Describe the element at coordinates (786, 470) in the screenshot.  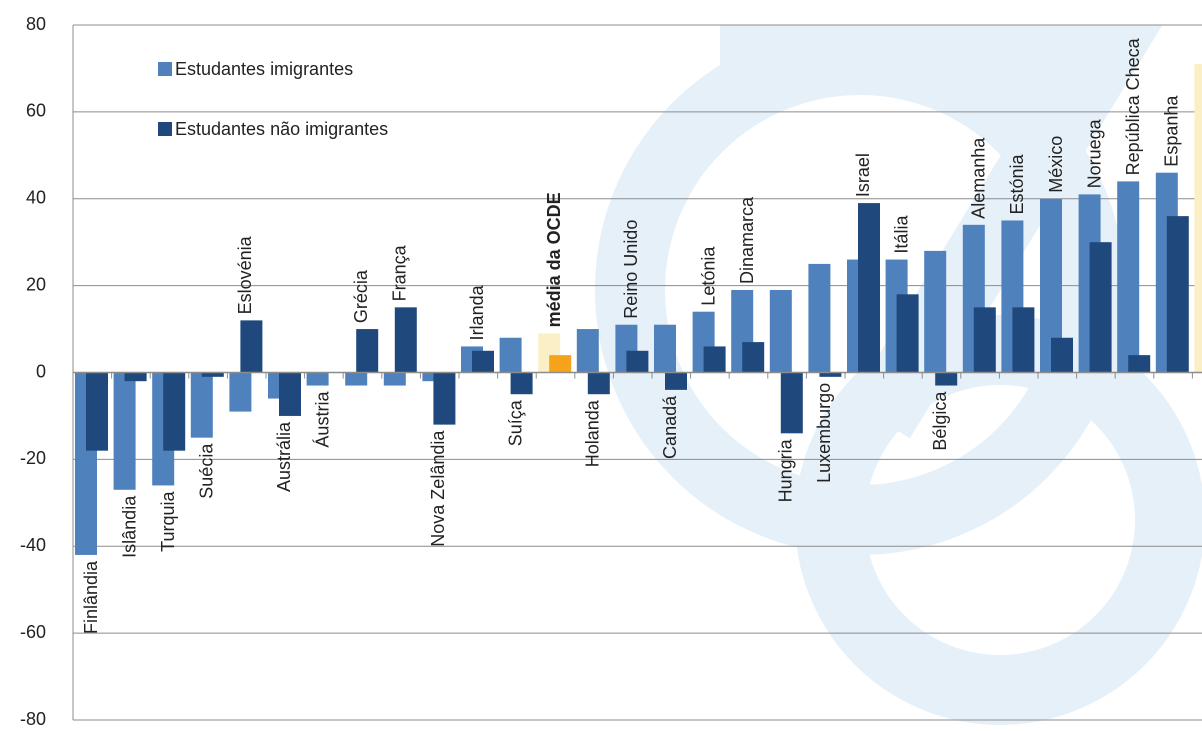
I see `category-label: Hungria` at that location.